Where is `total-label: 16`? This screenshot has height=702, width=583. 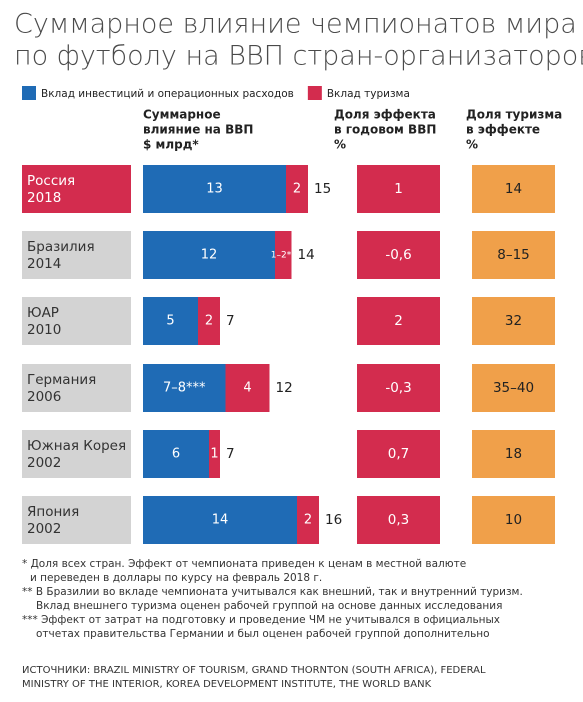
total-label: 16 is located at coordinates (333, 520).